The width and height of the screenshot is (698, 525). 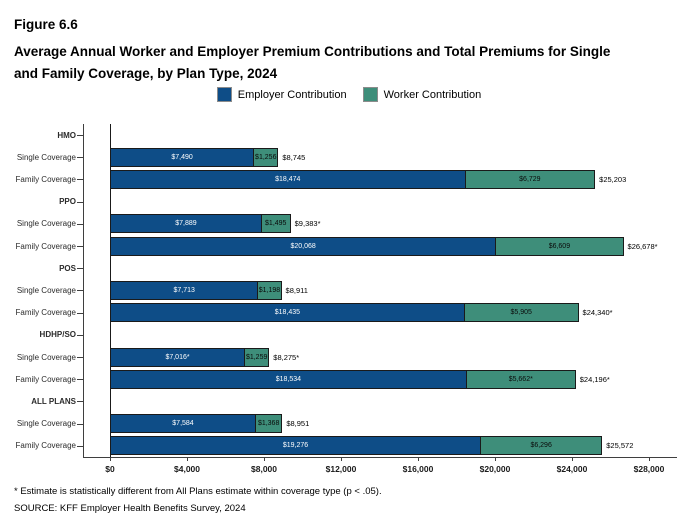 What do you see at coordinates (46, 24) in the screenshot?
I see `figure-number: Figure 6.6` at bounding box center [46, 24].